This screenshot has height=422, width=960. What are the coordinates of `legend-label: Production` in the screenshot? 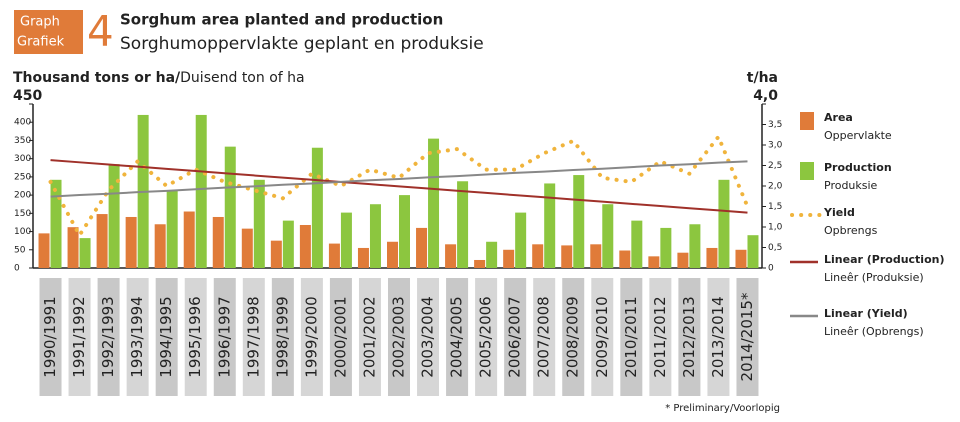 It's located at (858, 167).